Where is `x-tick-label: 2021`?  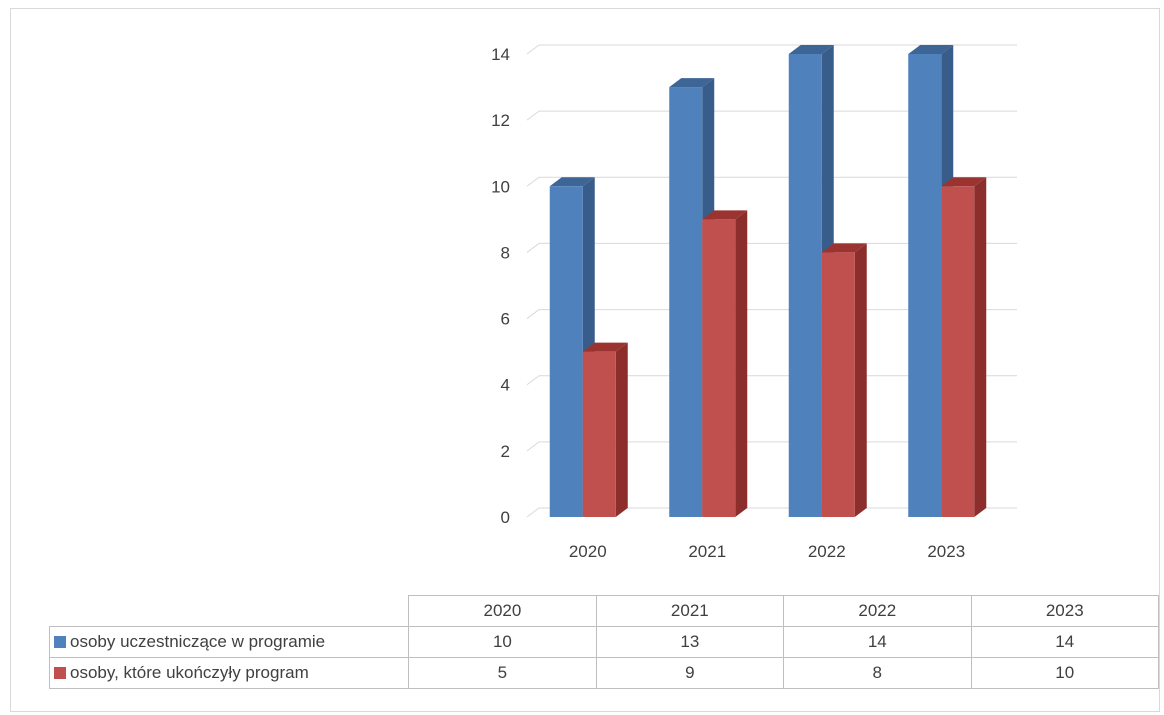 x-tick-label: 2021 is located at coordinates (707, 551).